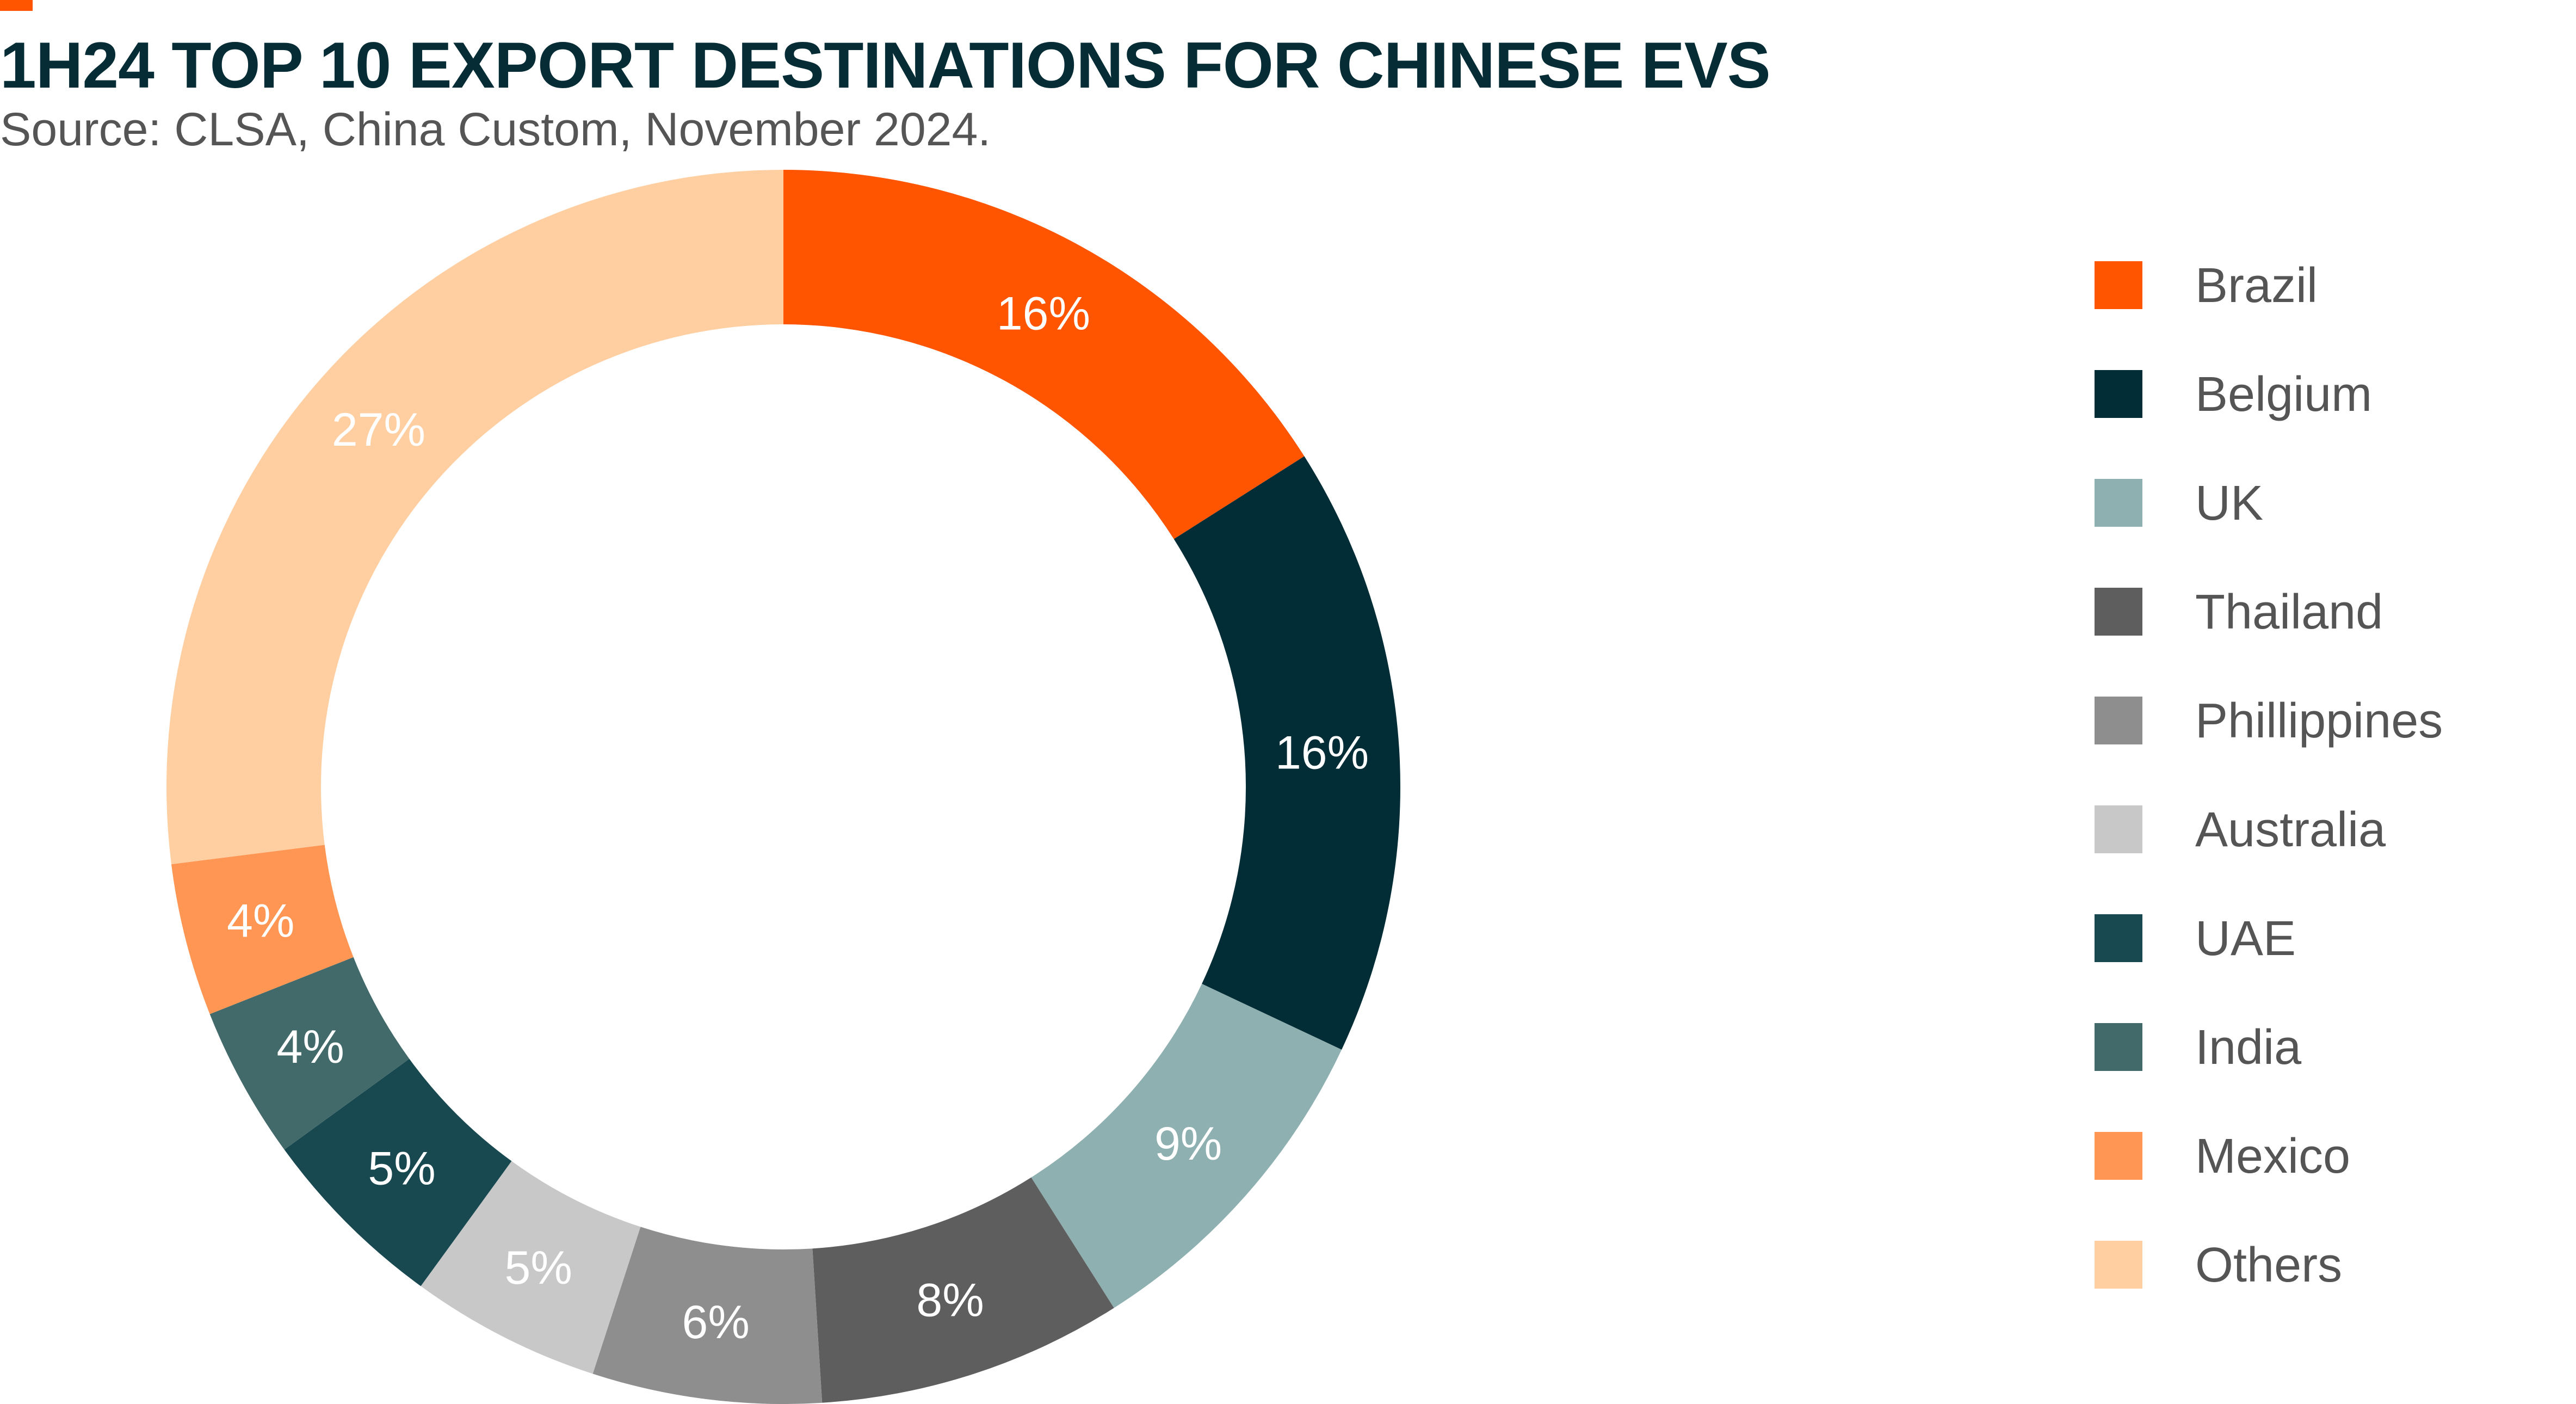 The width and height of the screenshot is (2576, 1404). I want to click on legend-label: UK, so click(2230, 503).